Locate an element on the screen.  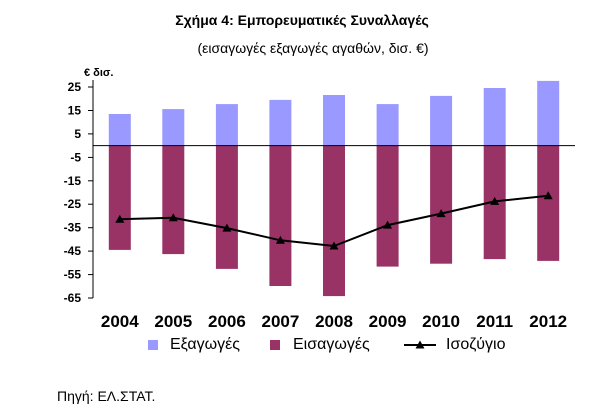
x-tick-label-2011: 2011 is located at coordinates (494, 321).